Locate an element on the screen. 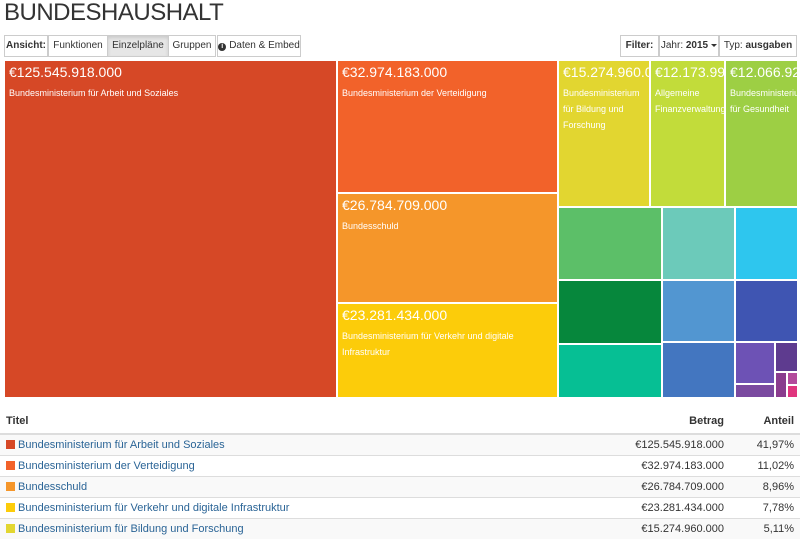  tile-label: Bundesministerium der Verteidigung is located at coordinates (414, 93).